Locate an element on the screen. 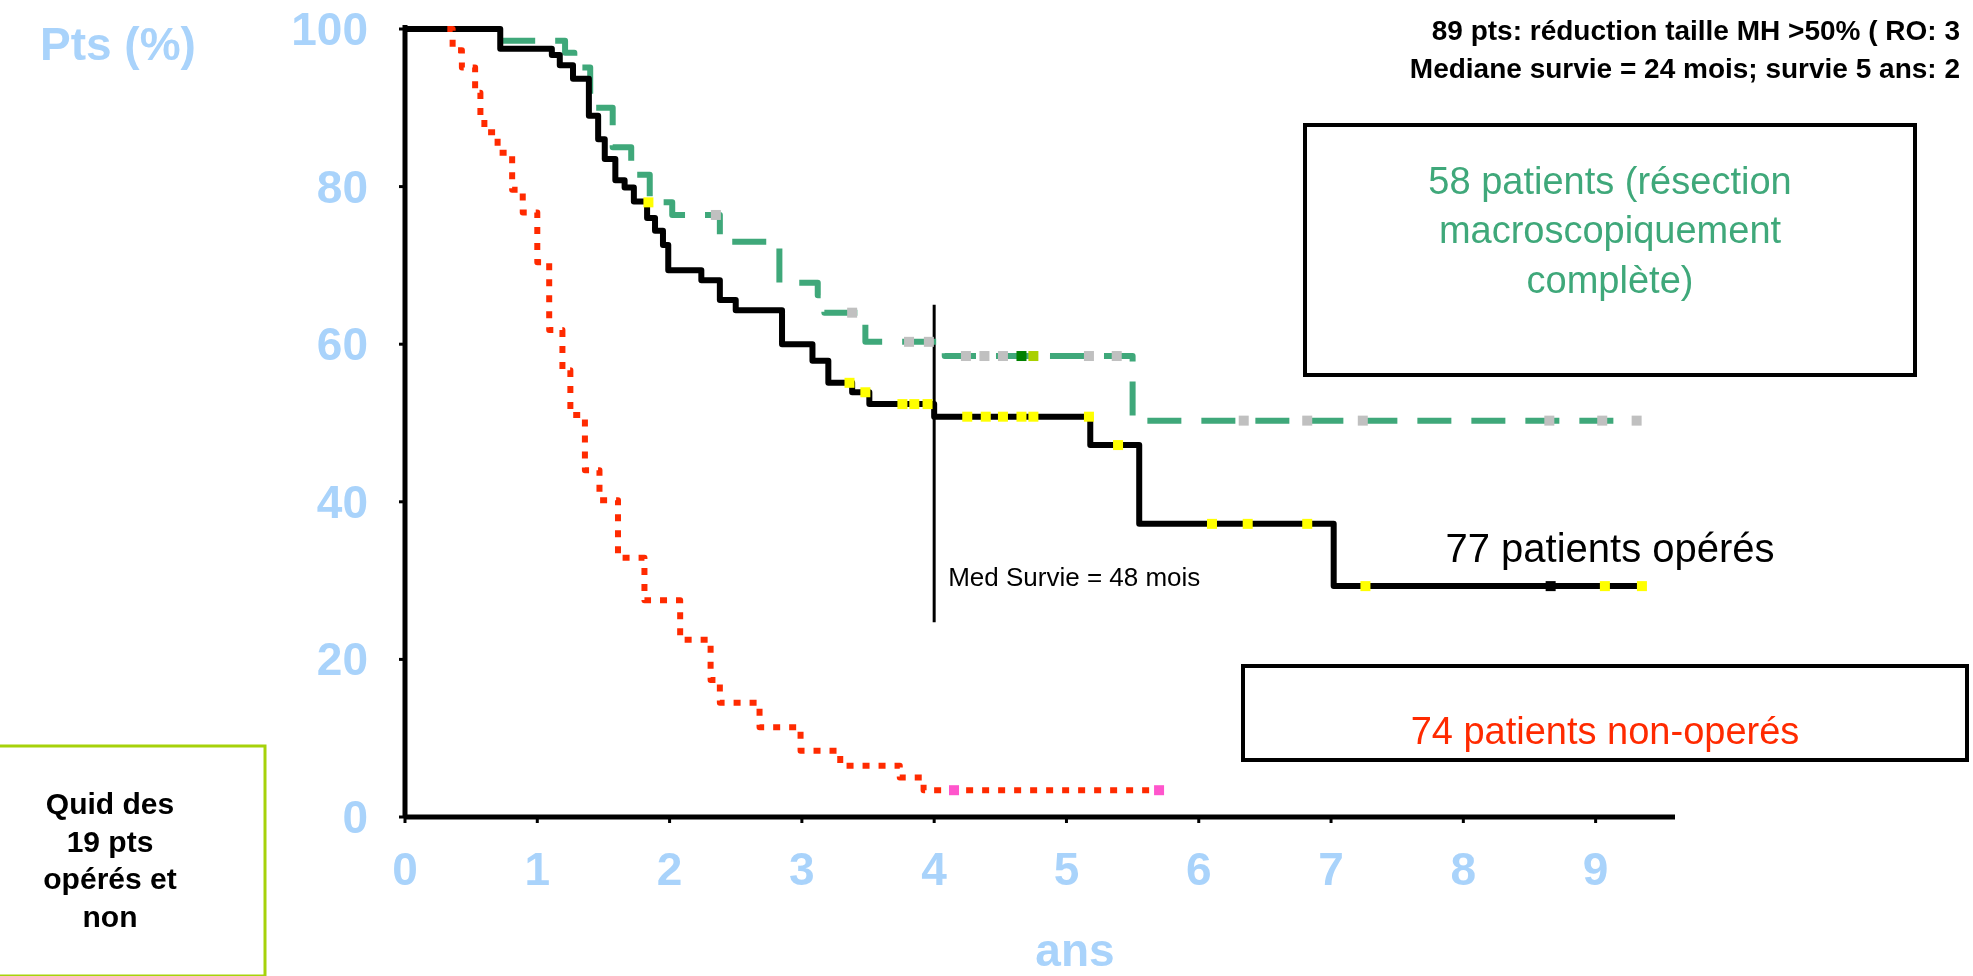 The image size is (1973, 976). y-tick-label: 100 is located at coordinates (329, 29).